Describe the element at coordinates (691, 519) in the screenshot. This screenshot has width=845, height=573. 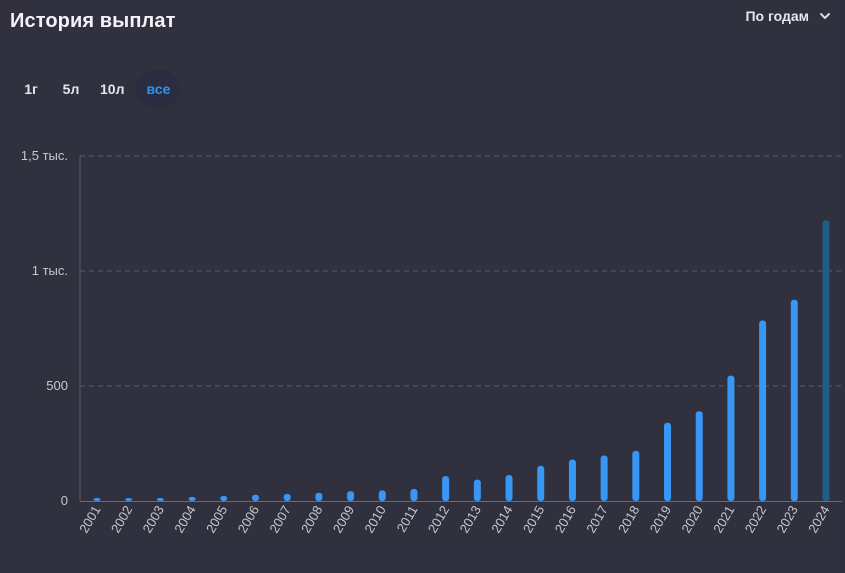
I see `x-tick-label: 2020` at that location.